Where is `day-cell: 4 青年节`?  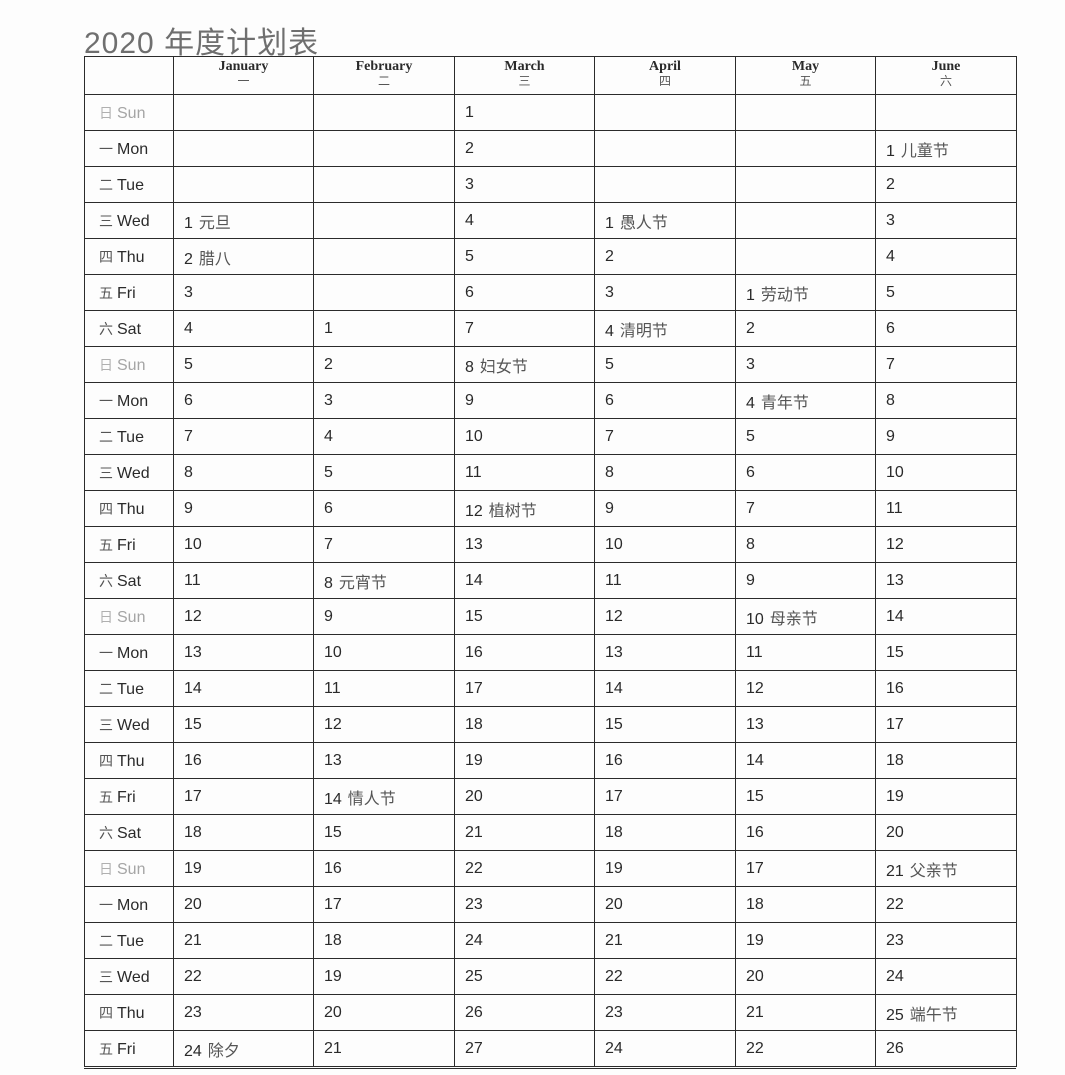
day-cell: 4 青年节 is located at coordinates (805, 400).